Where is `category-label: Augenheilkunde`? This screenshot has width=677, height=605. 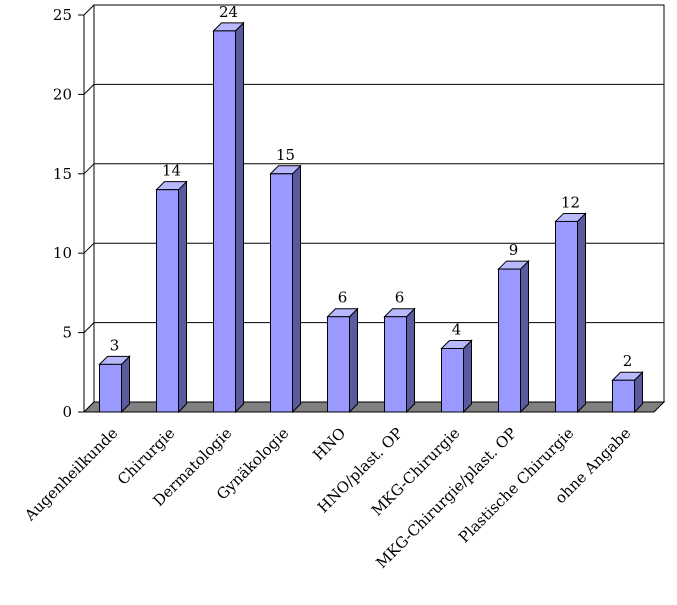 category-label: Augenheilkunde is located at coordinates (70, 474).